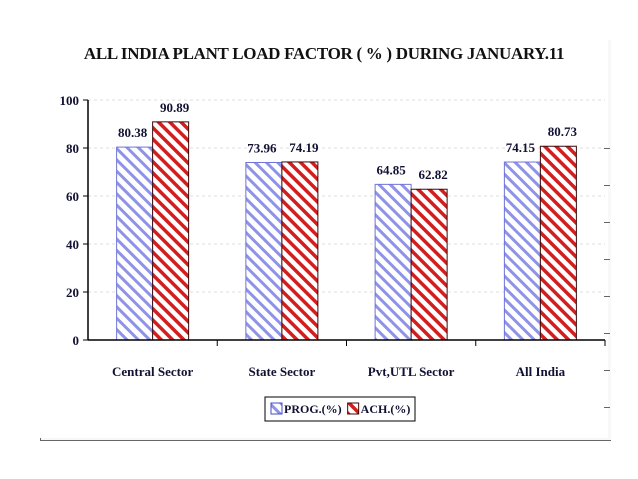  What do you see at coordinates (392, 169) in the screenshot?
I see `data-label: 64.85` at bounding box center [392, 169].